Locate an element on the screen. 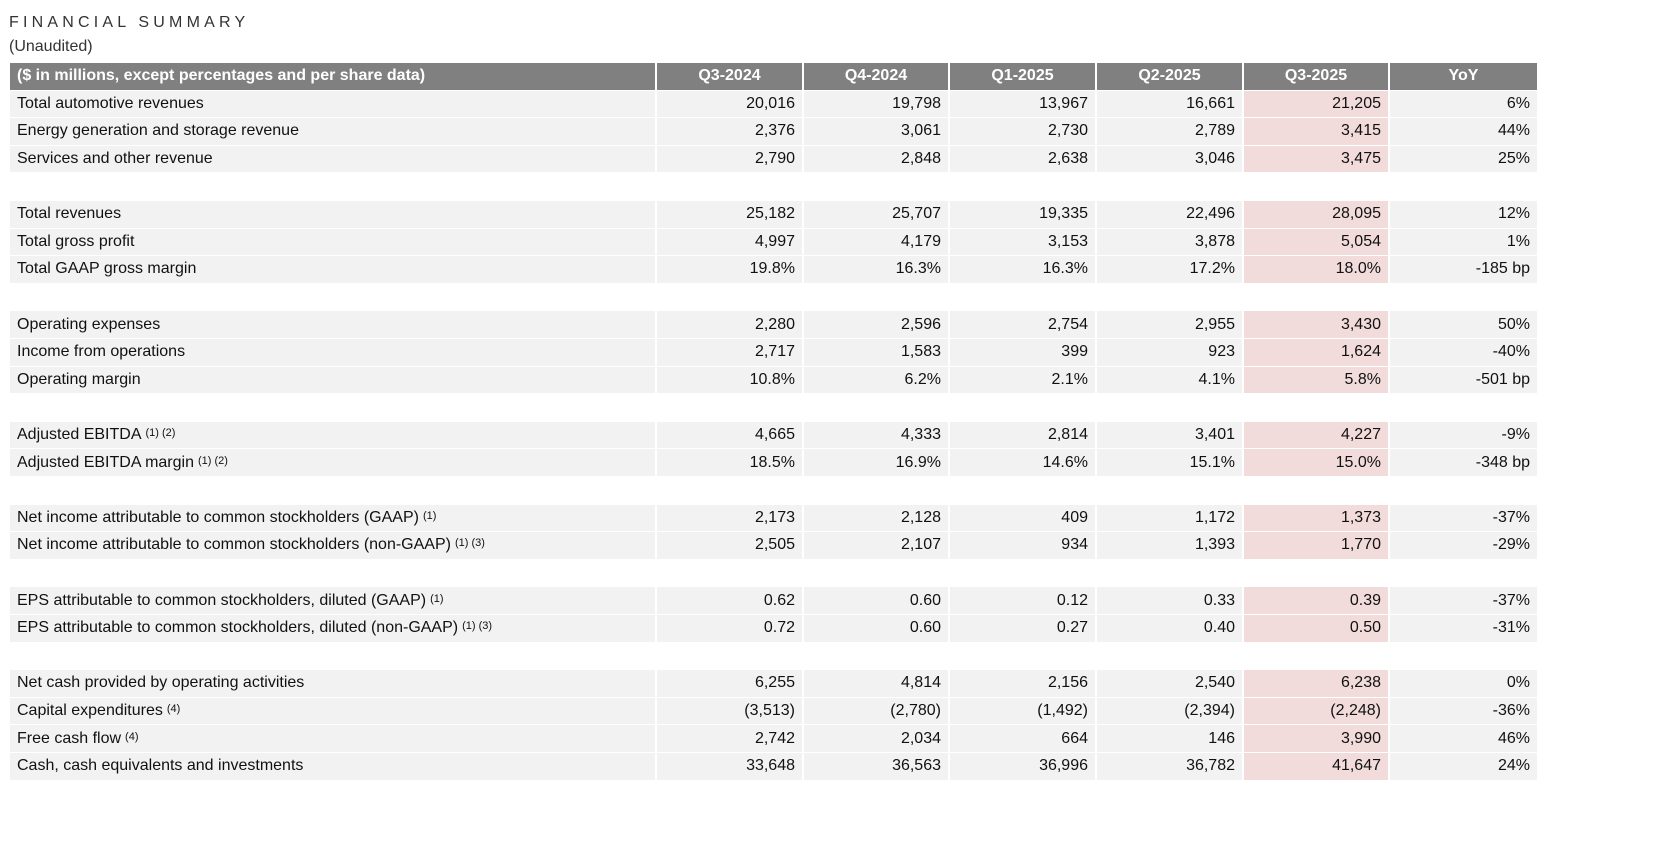 This screenshot has width=1658, height=846. value-cell: 3,061 is located at coordinates (876, 131).